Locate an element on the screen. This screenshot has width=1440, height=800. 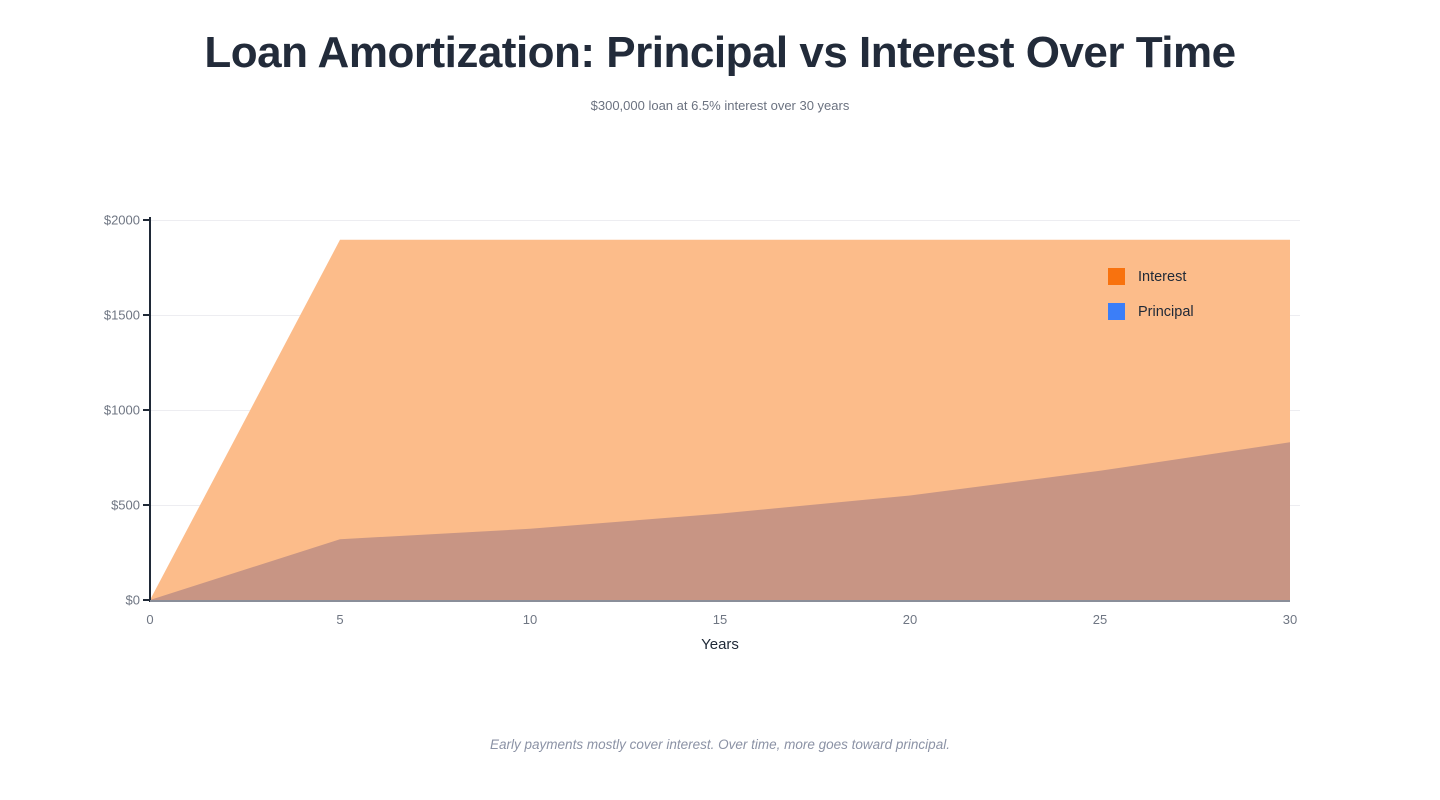
y-tick-label-0: $0 is located at coordinates (132, 600).